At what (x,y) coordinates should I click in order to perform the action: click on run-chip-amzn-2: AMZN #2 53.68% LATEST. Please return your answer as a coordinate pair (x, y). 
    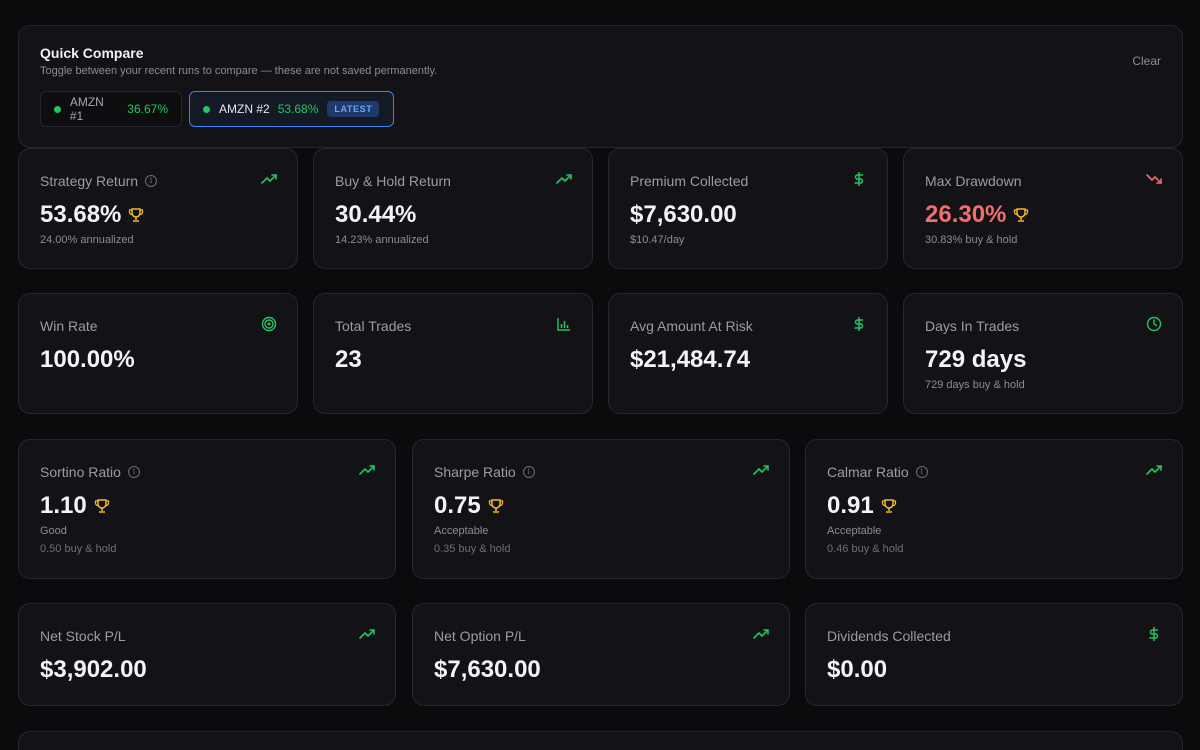
    Looking at the image, I should click on (291, 109).